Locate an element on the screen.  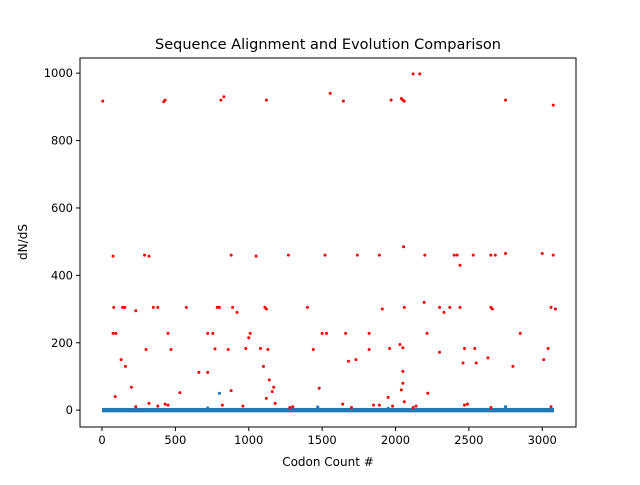
y-tick-label: 1000 is located at coordinates (58, 73).